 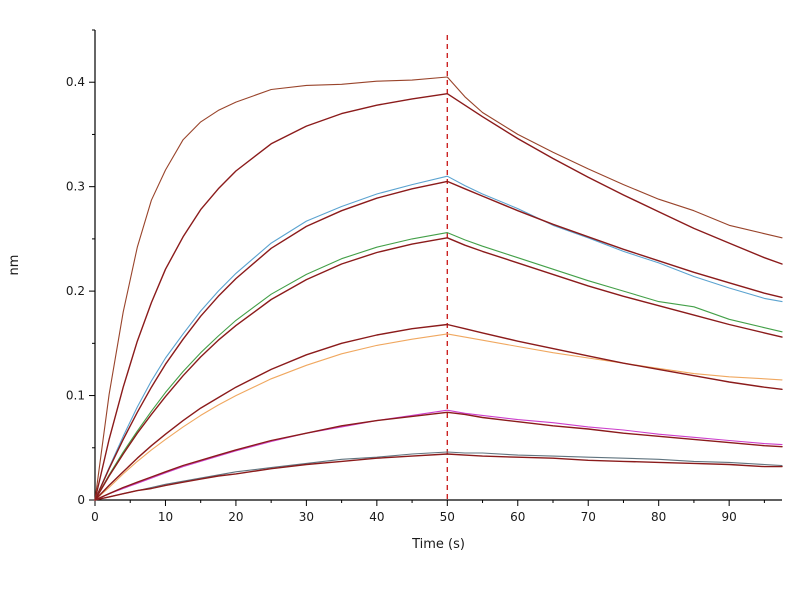 I want to click on x-tick-label: 50, so click(x=447, y=517).